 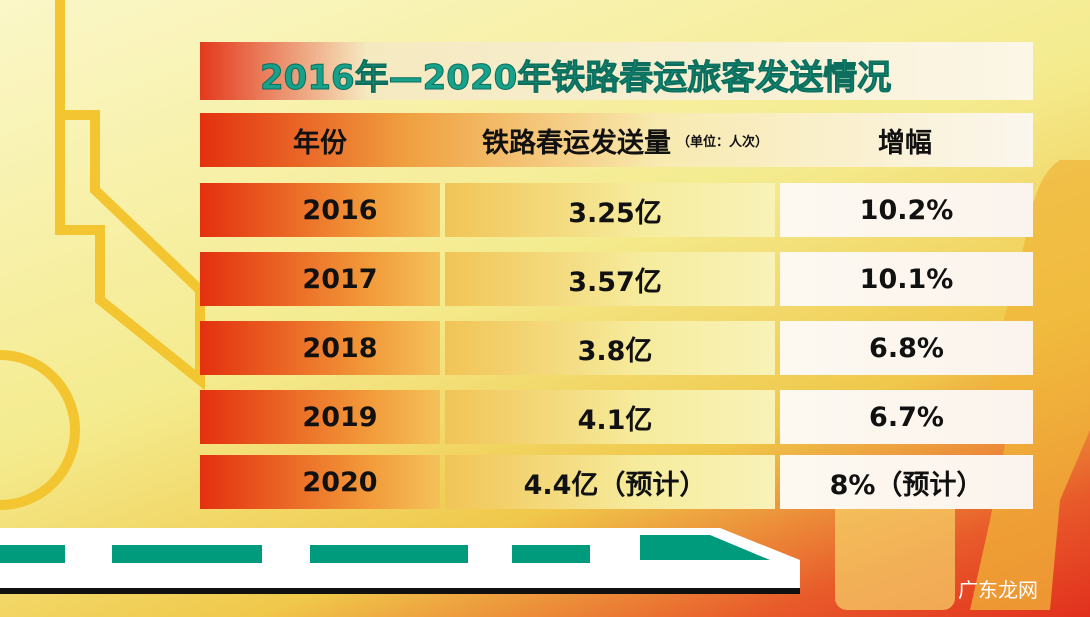 I want to click on cell: 8%（预计）, so click(x=906, y=485).